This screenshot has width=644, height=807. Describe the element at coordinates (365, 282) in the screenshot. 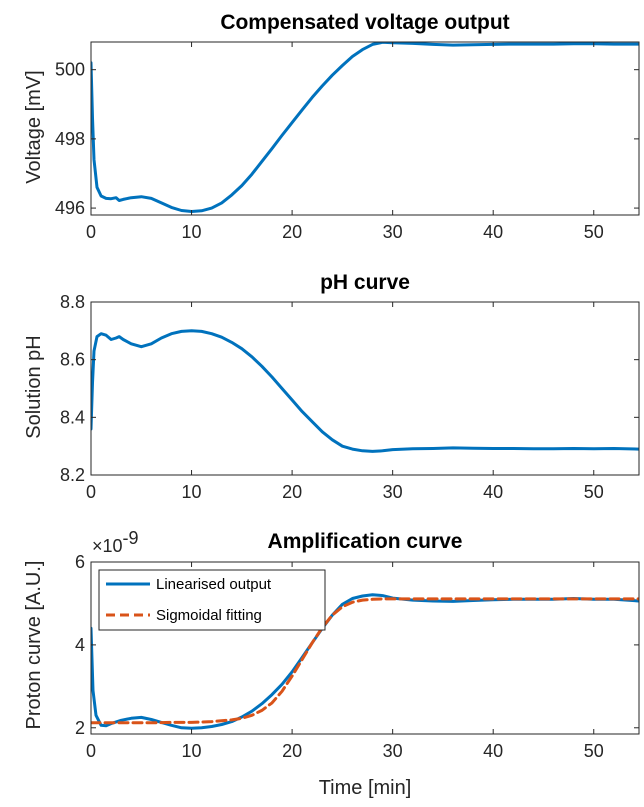

I see `panel-ph-title: pH curve` at that location.